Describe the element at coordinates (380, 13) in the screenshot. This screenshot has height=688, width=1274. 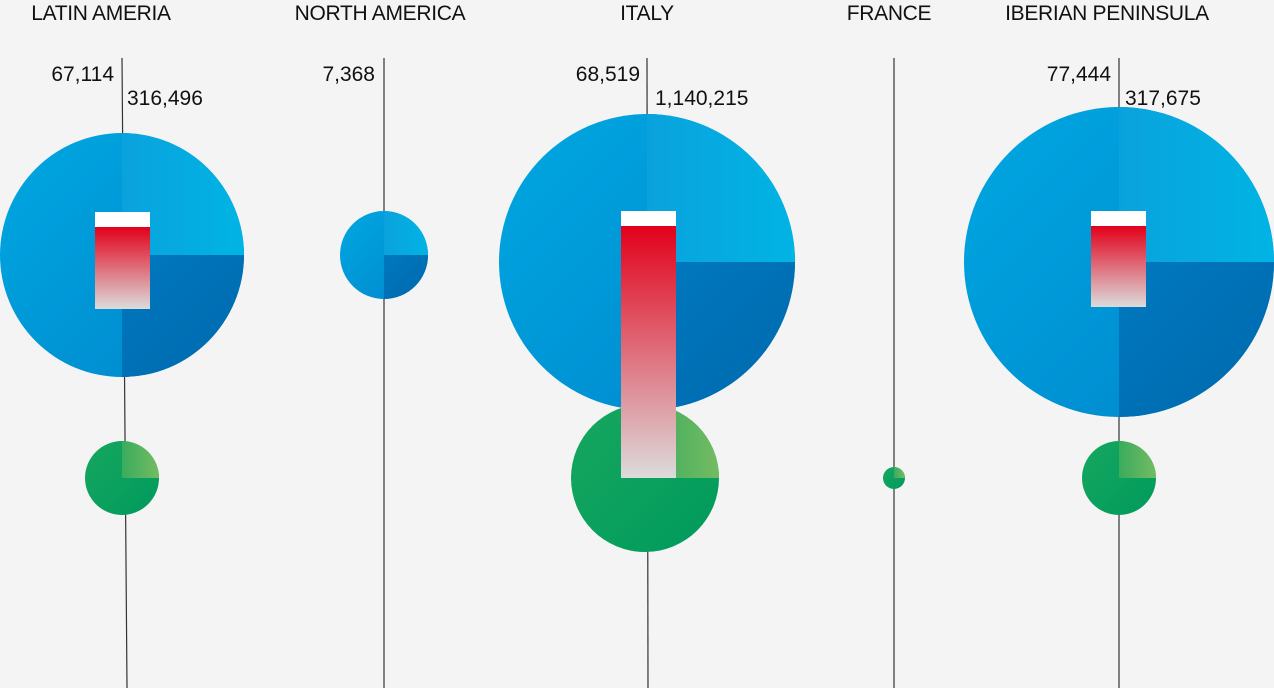
I see `region-label: NORTH AMERICA` at that location.